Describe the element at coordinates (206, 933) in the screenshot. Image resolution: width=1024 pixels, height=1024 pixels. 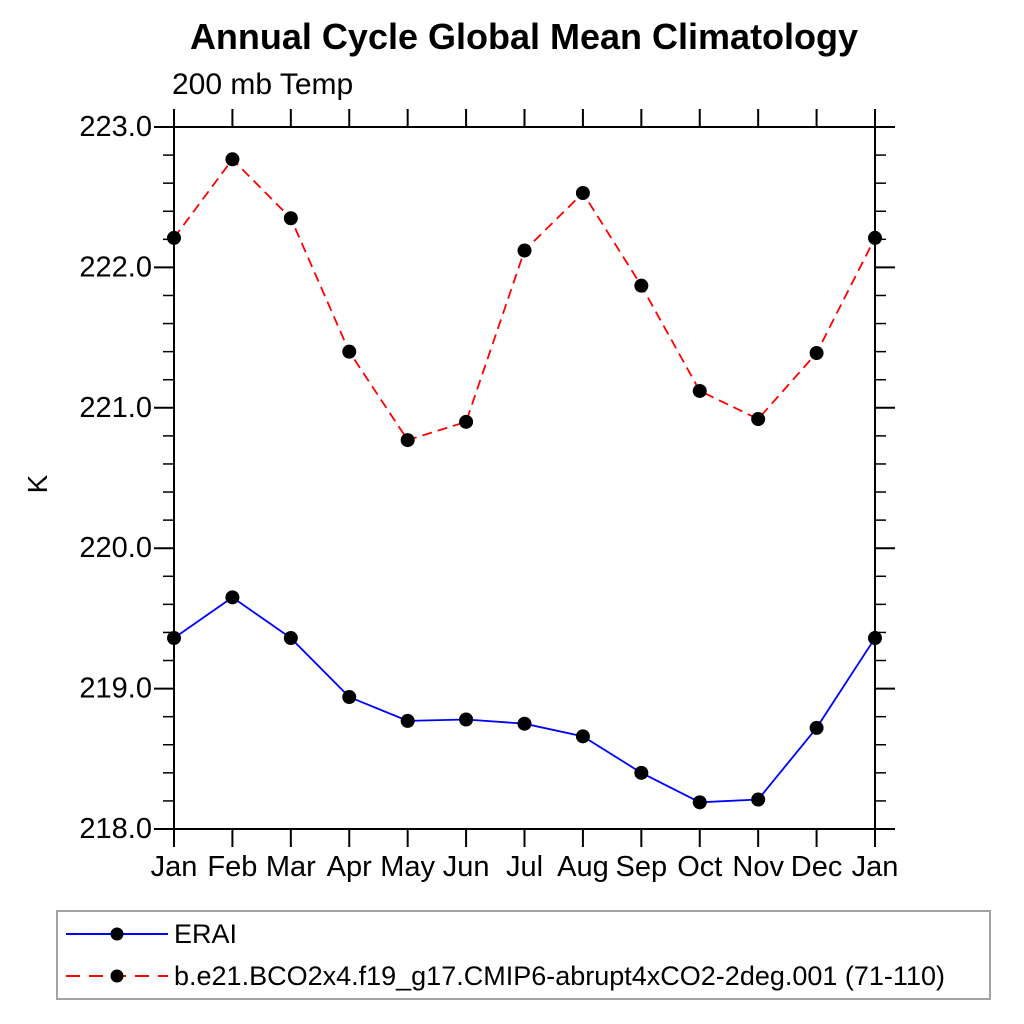
I see `legend-label-erai: ERAI` at that location.